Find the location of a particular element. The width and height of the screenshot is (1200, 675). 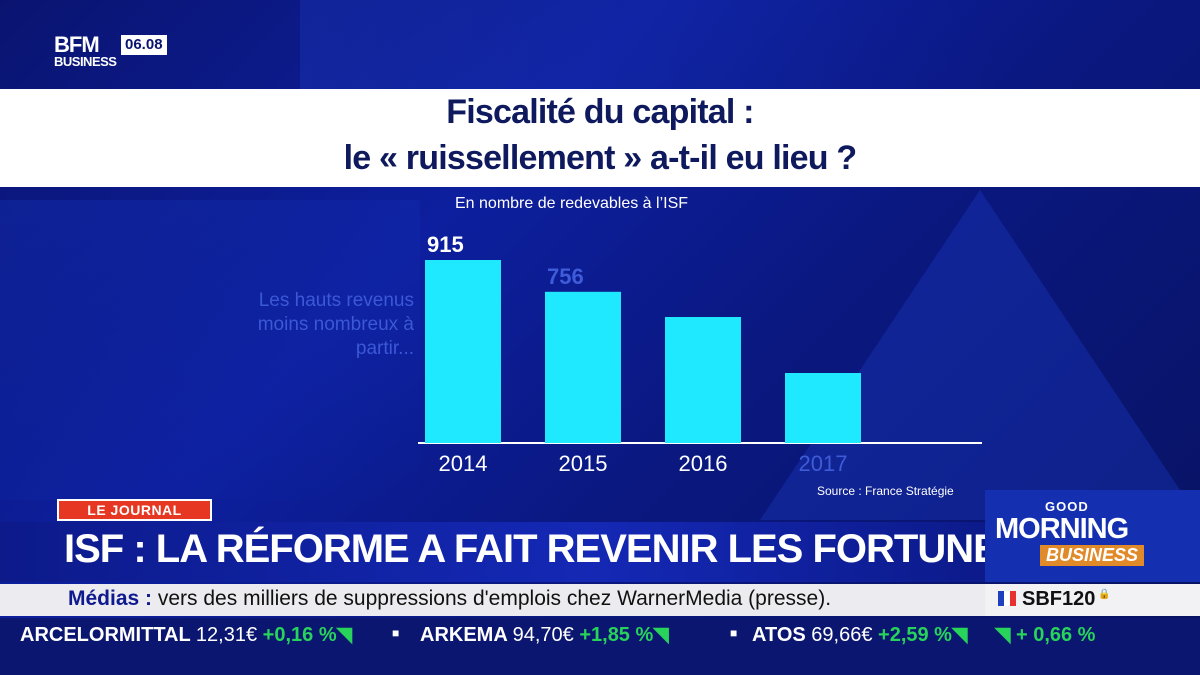

stock-price: 94,70€ is located at coordinates (543, 635).